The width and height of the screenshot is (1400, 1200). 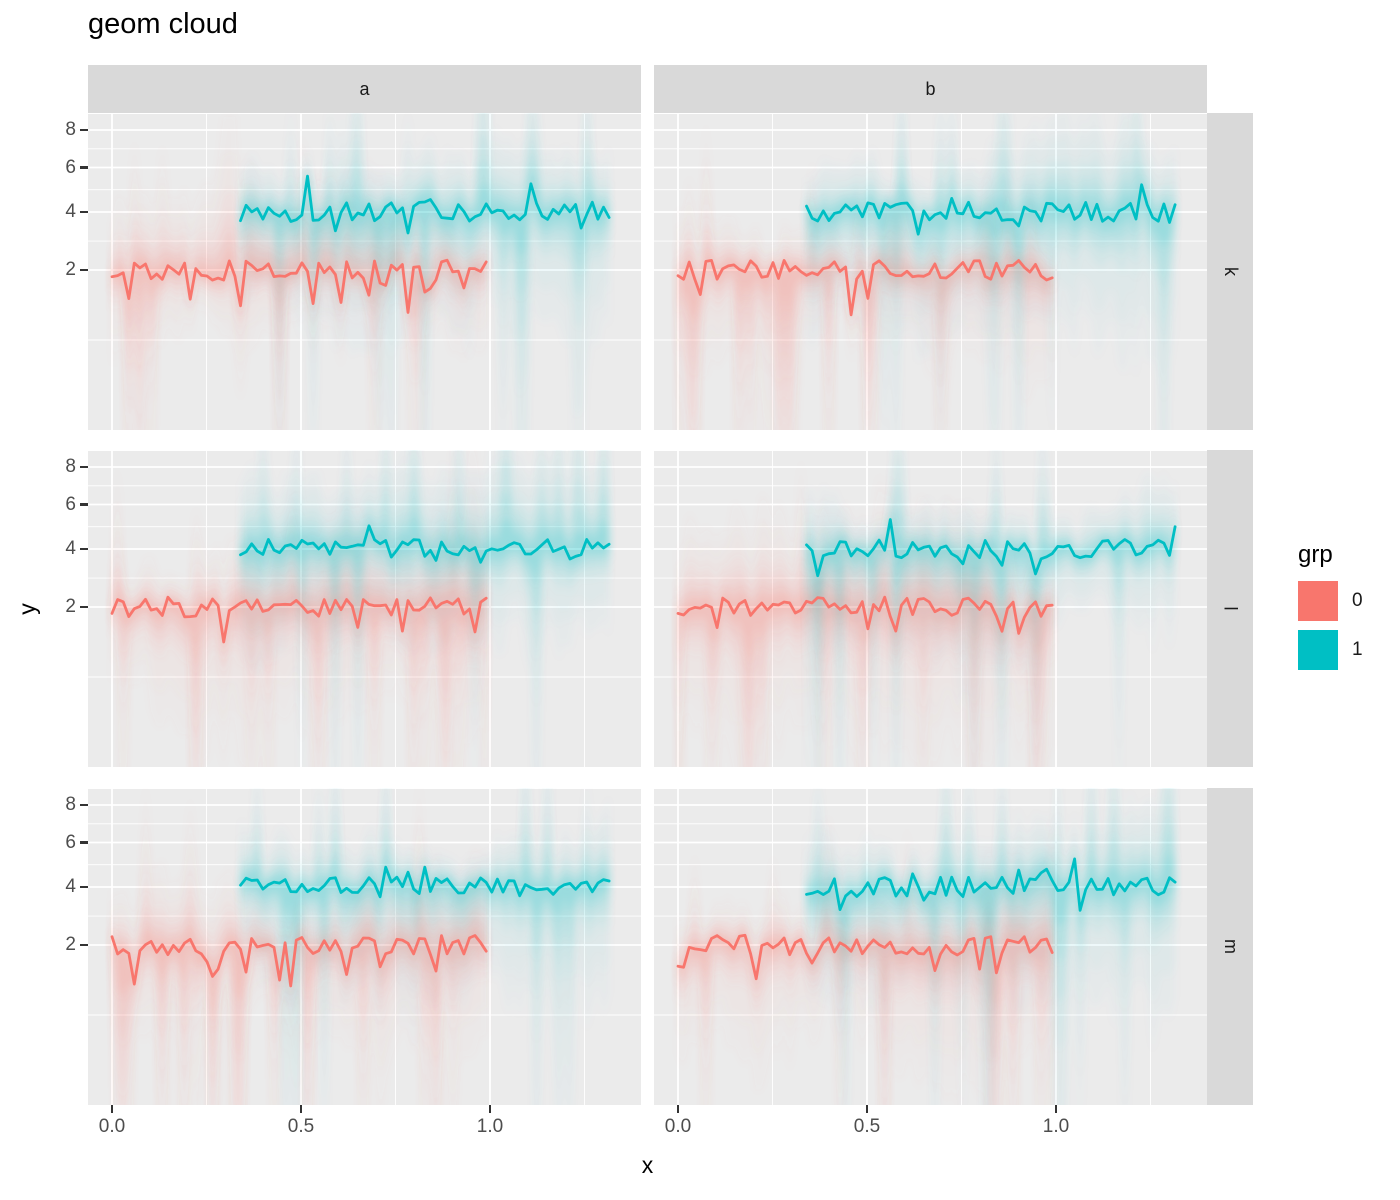 I want to click on legend-entry-0: 0, so click(x=1330, y=601).